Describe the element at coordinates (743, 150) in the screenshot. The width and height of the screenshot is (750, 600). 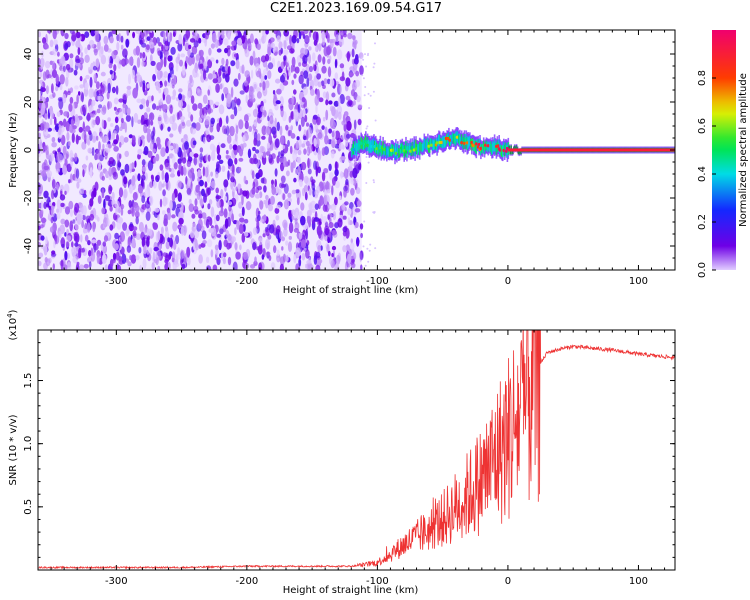
I see `colorbar-label: Normalized spectral amplitude` at that location.